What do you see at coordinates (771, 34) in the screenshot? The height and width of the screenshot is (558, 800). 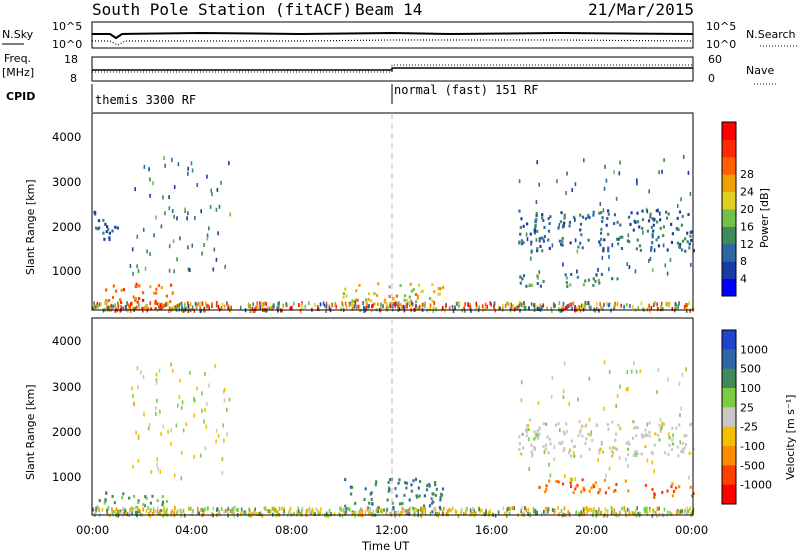 I see `sky-right-label: N.Search` at bounding box center [771, 34].